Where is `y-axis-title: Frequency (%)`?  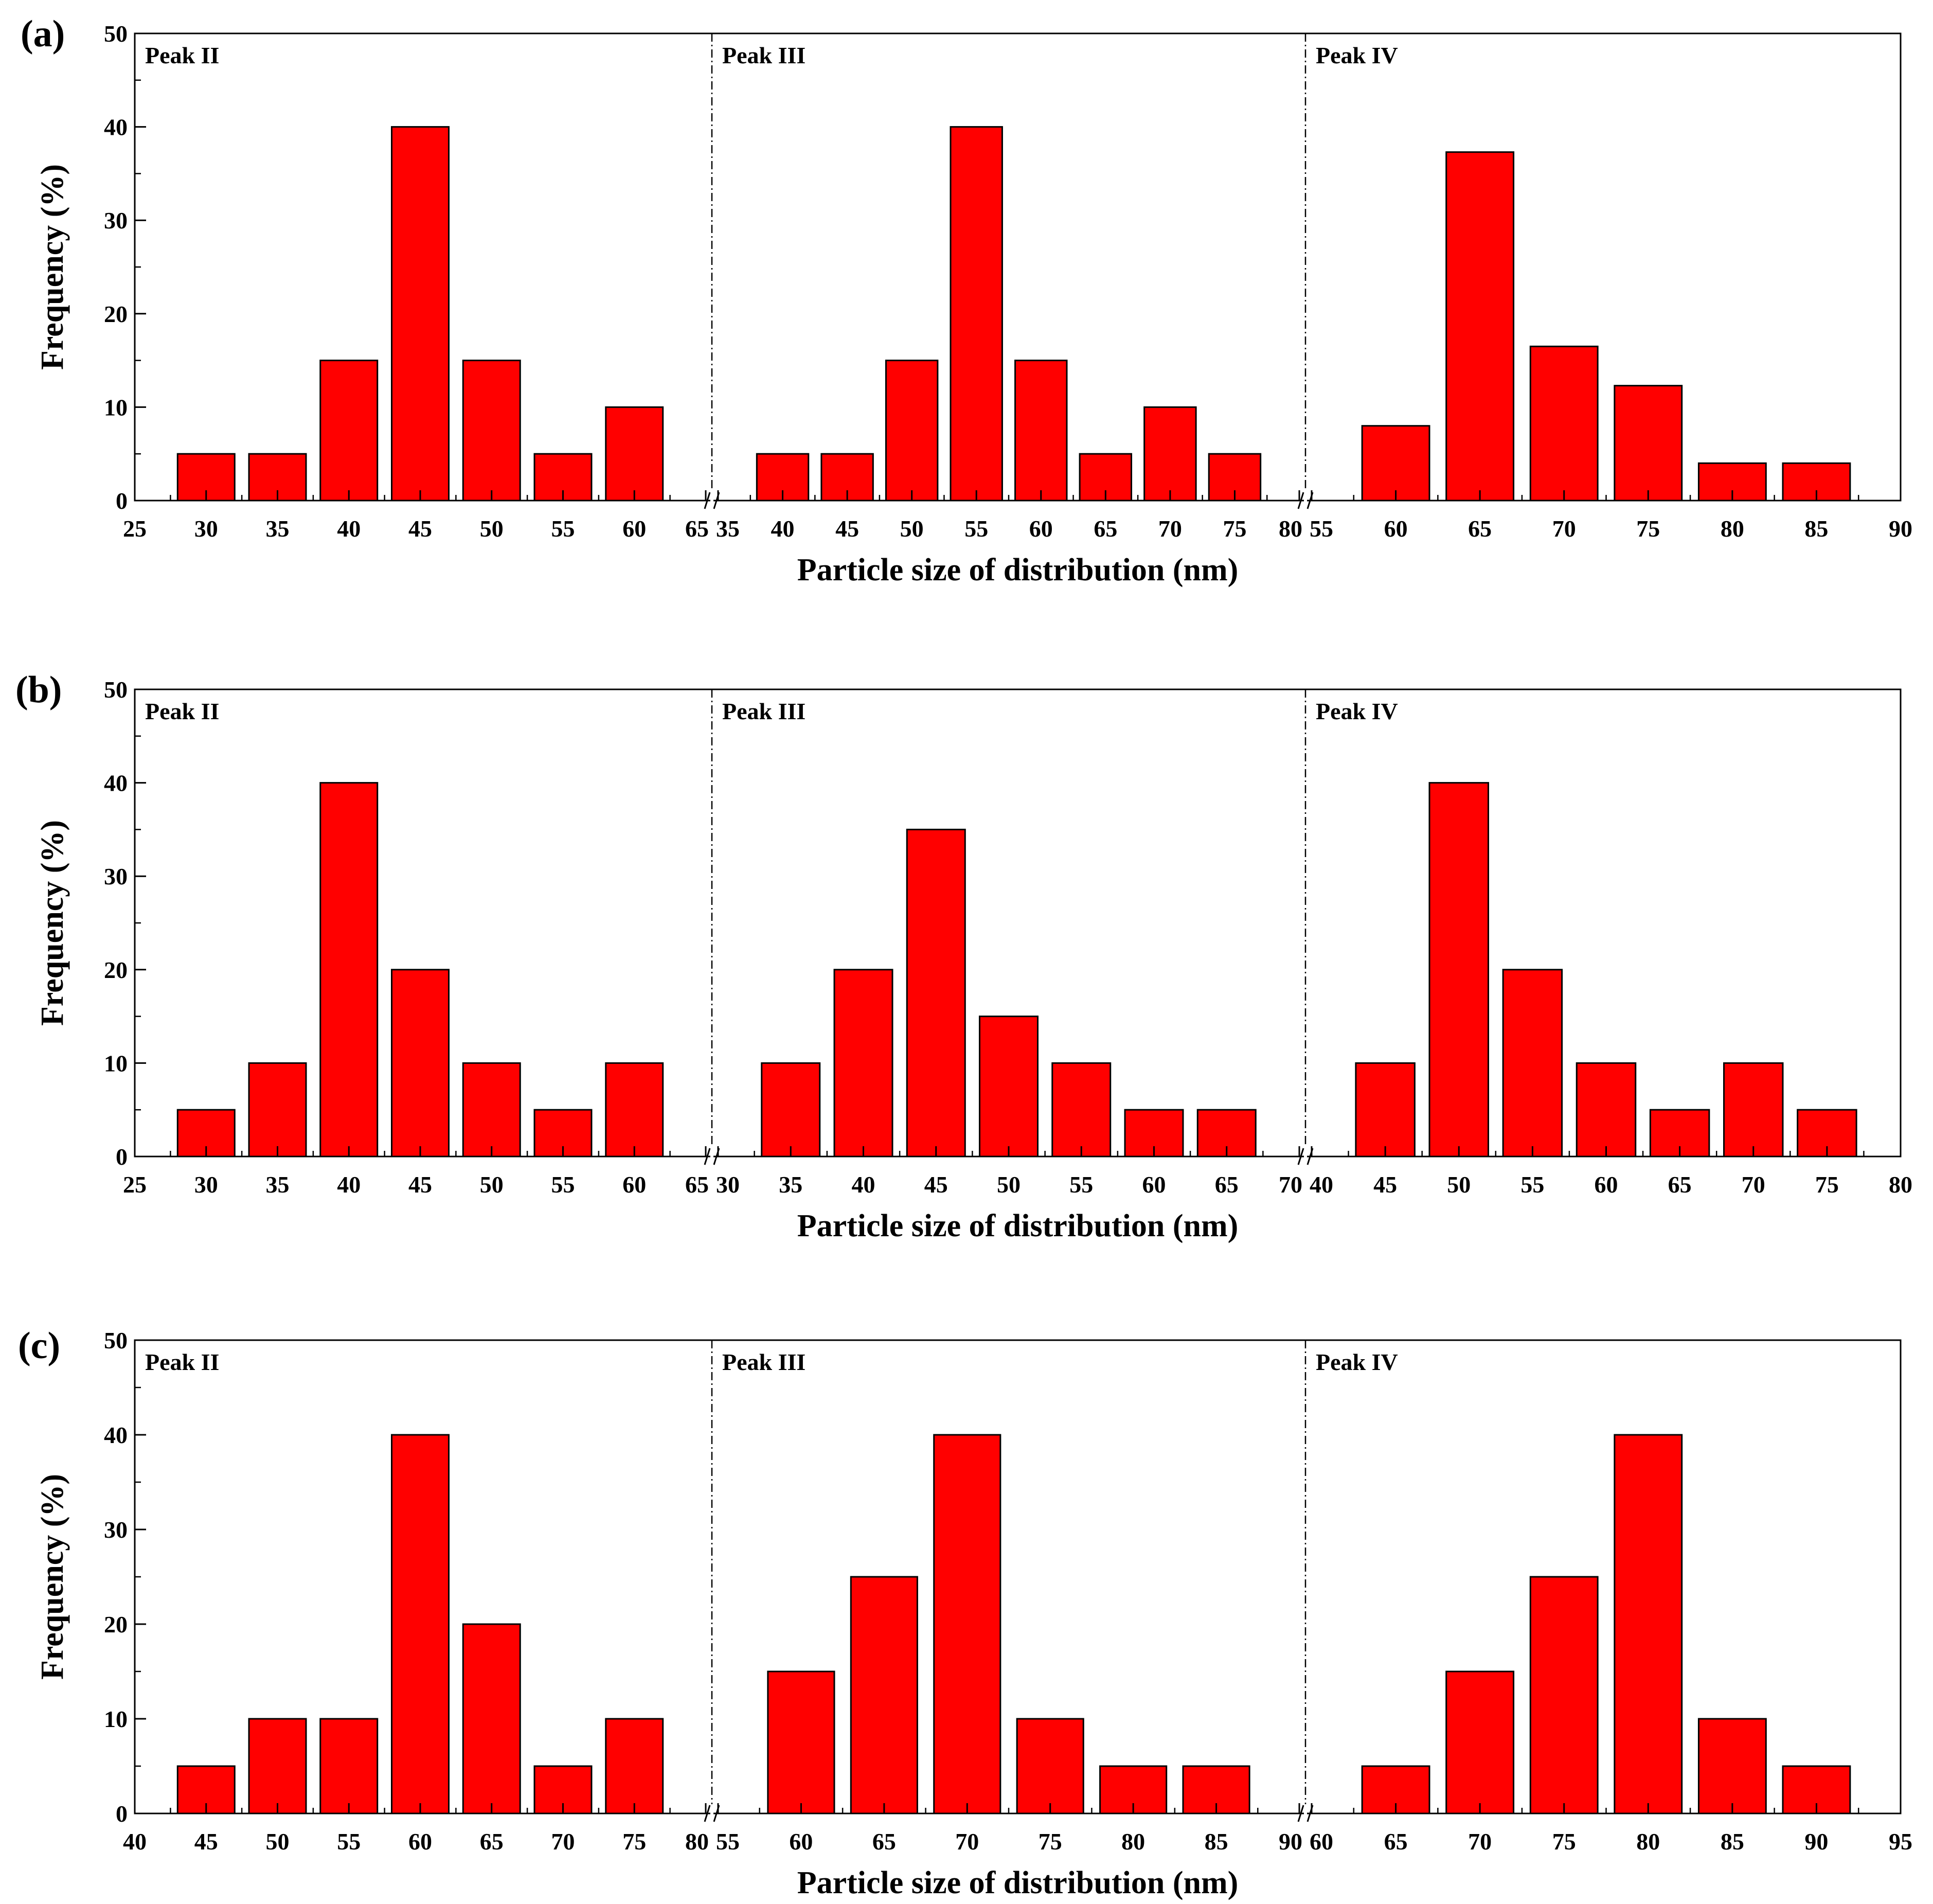 y-axis-title: Frequency (%) is located at coordinates (52, 923).